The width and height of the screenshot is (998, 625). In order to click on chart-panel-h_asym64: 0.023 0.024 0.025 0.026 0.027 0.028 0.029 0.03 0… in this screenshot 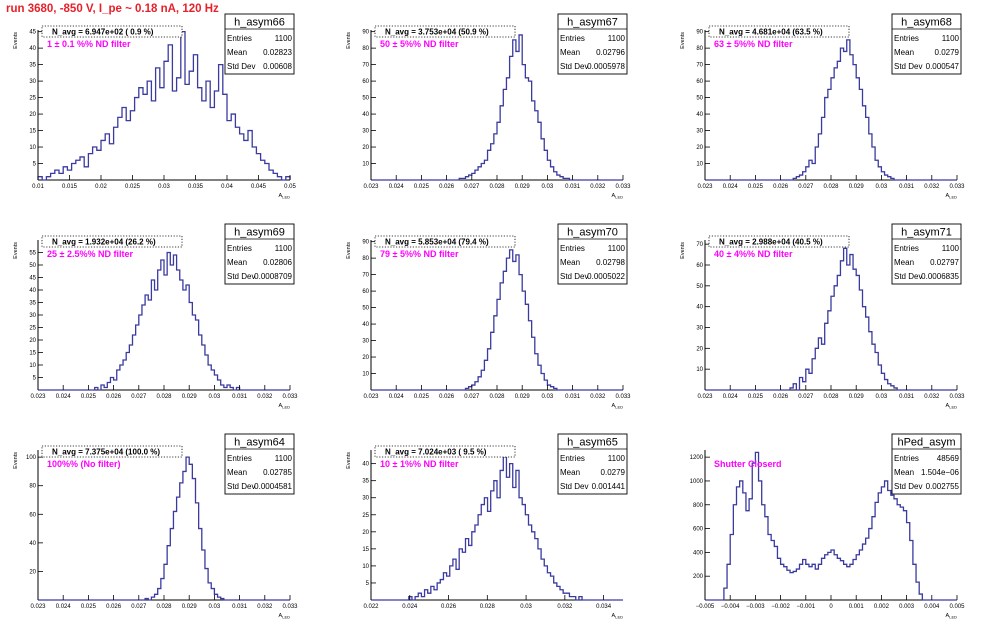, I will do `click(155, 526)`.